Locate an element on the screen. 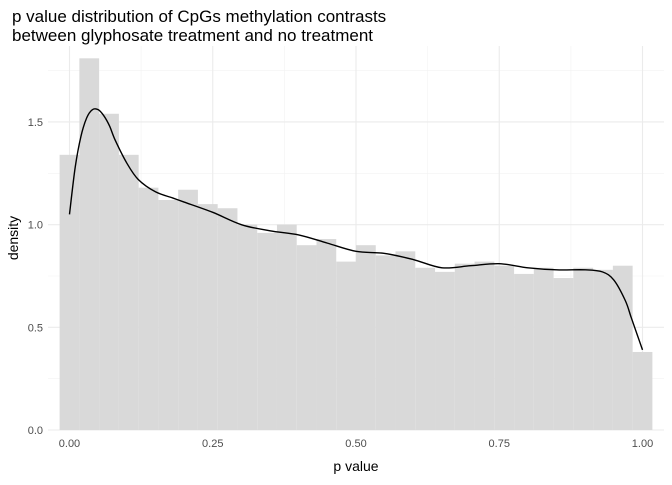 The height and width of the screenshot is (485, 672). x-tick-label: 0.00 is located at coordinates (69, 444).